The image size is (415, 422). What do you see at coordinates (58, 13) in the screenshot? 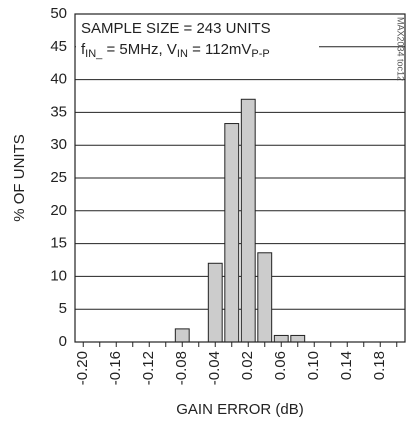
I see `y-tick-label: 50` at bounding box center [58, 13].